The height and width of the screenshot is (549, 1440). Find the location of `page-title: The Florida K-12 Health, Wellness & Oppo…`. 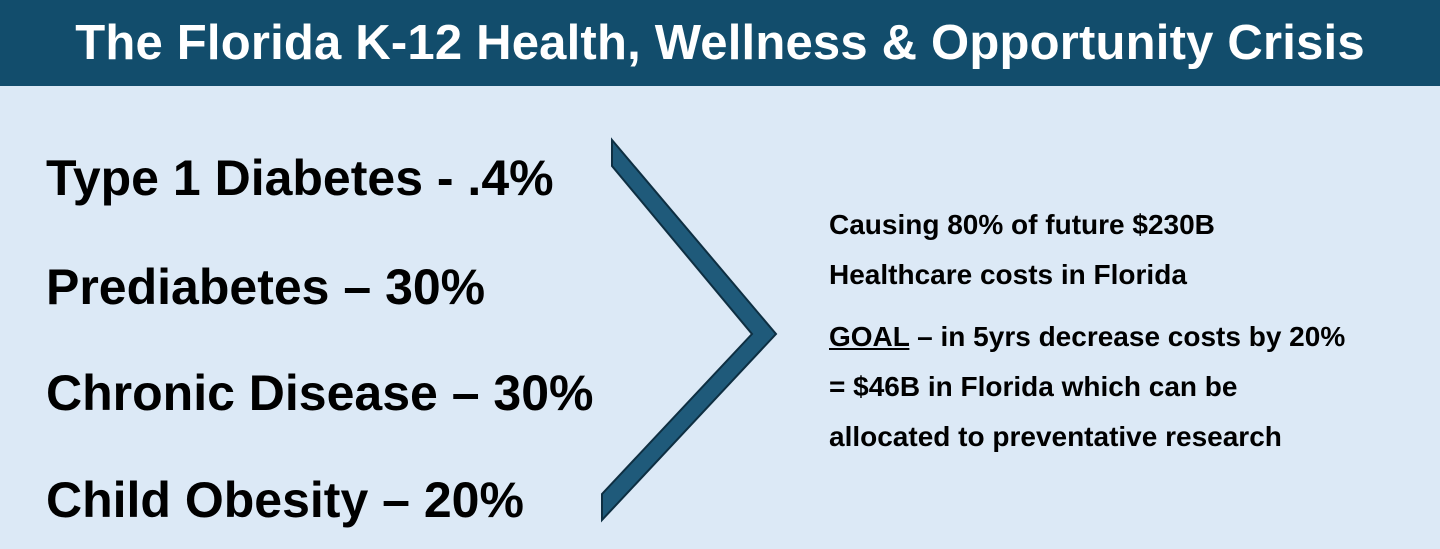

page-title: The Florida K-12 Health, Wellness & Oppo… is located at coordinates (720, 43).